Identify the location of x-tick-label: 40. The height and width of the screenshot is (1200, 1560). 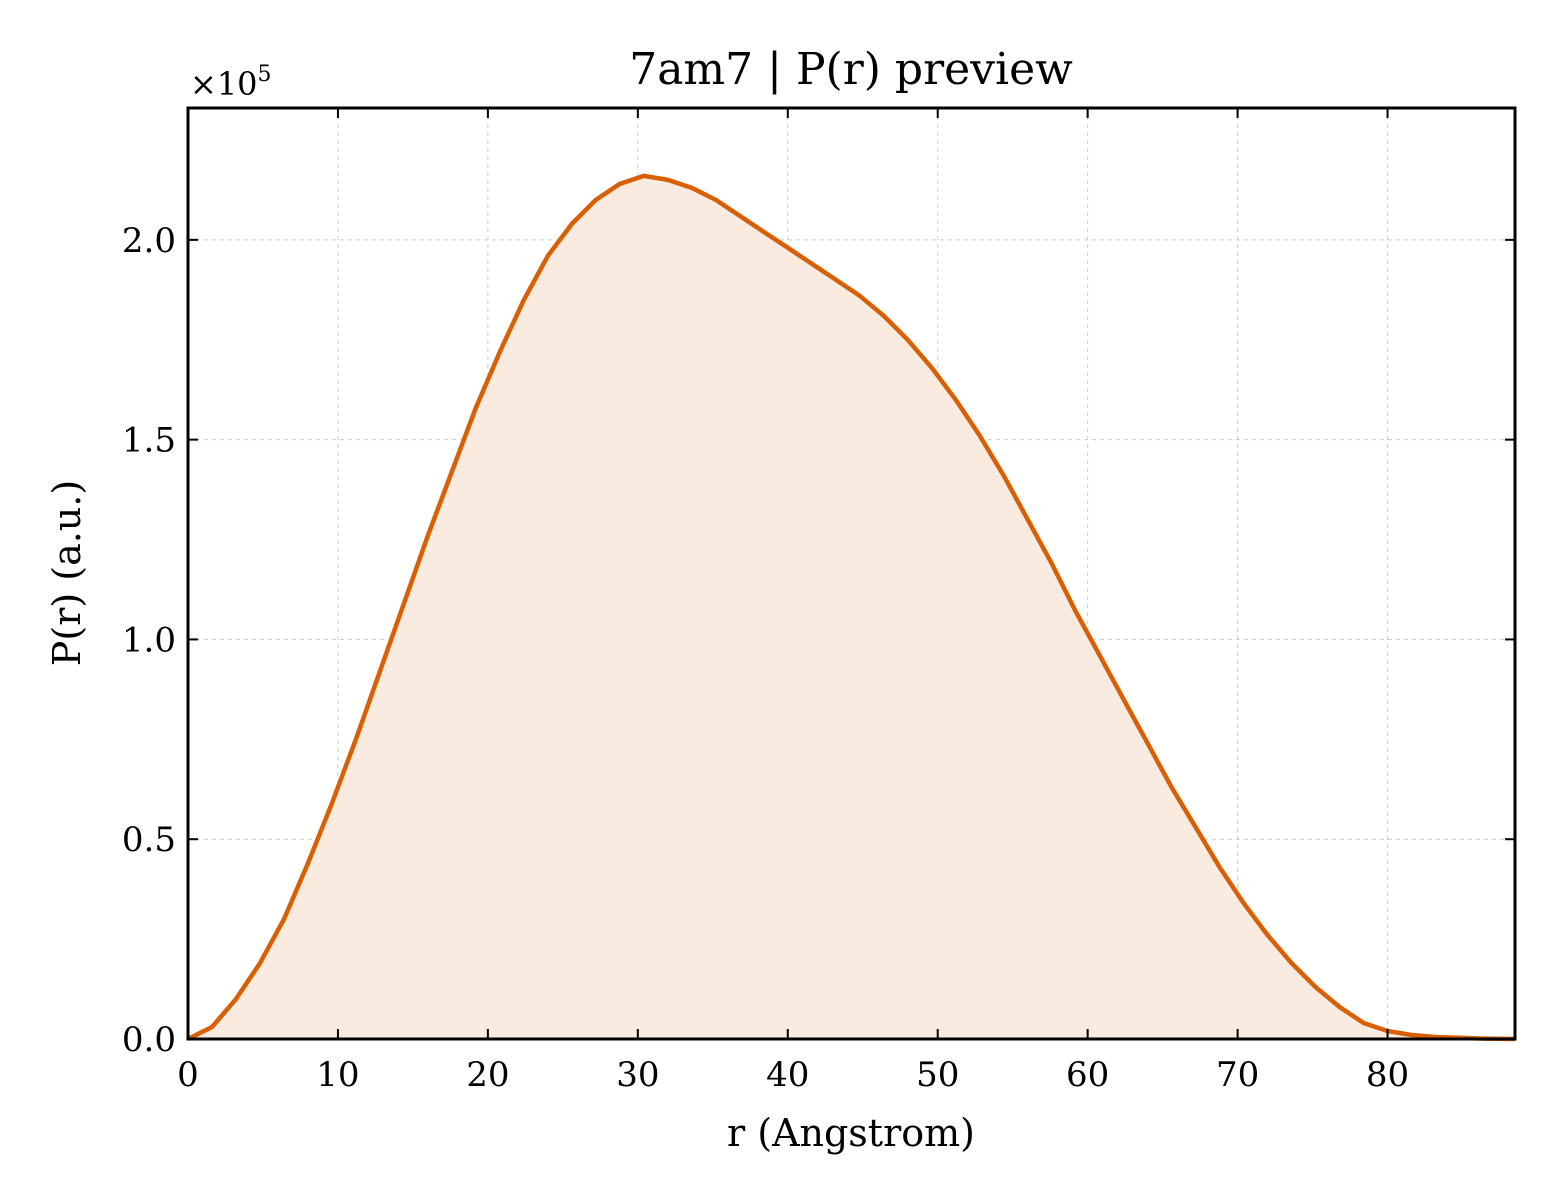
(787, 1075).